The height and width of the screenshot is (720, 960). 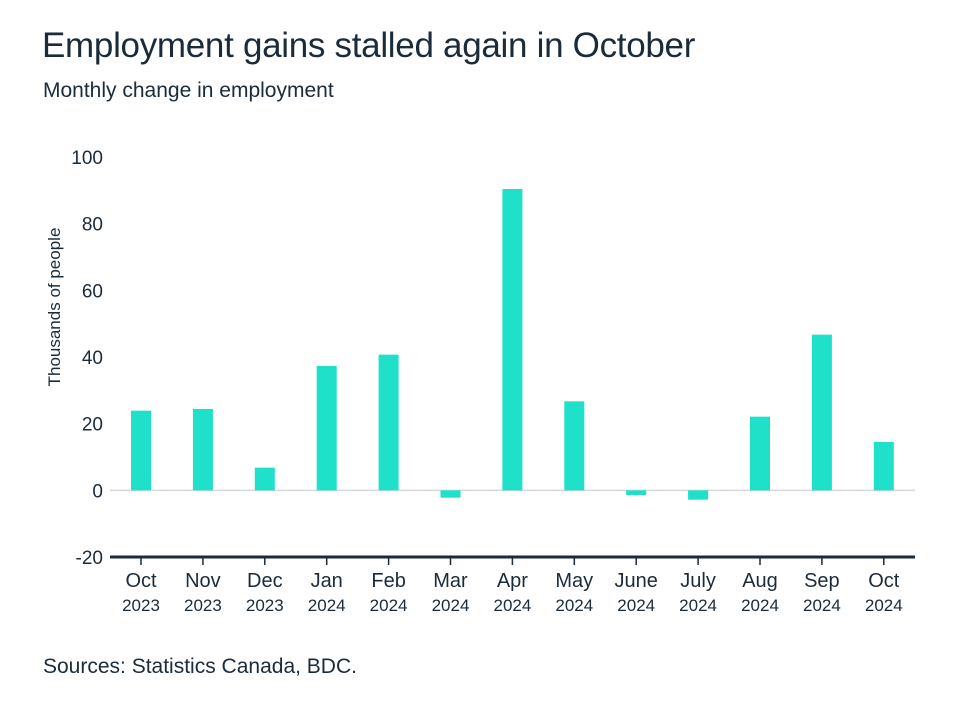 What do you see at coordinates (92, 291) in the screenshot?
I see `y-tick-label: 60` at bounding box center [92, 291].